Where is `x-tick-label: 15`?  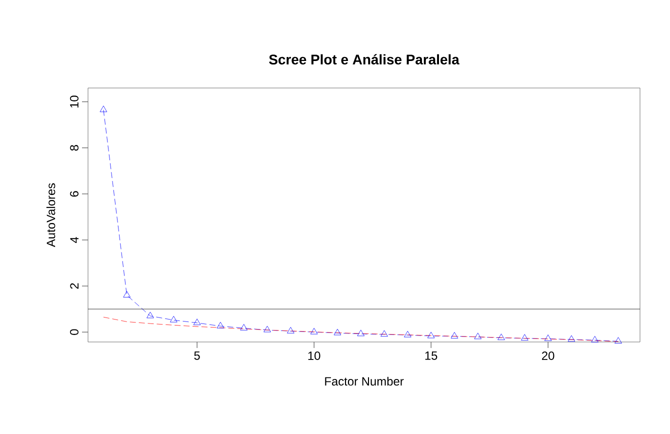 x-tick-label: 15 is located at coordinates (431, 356).